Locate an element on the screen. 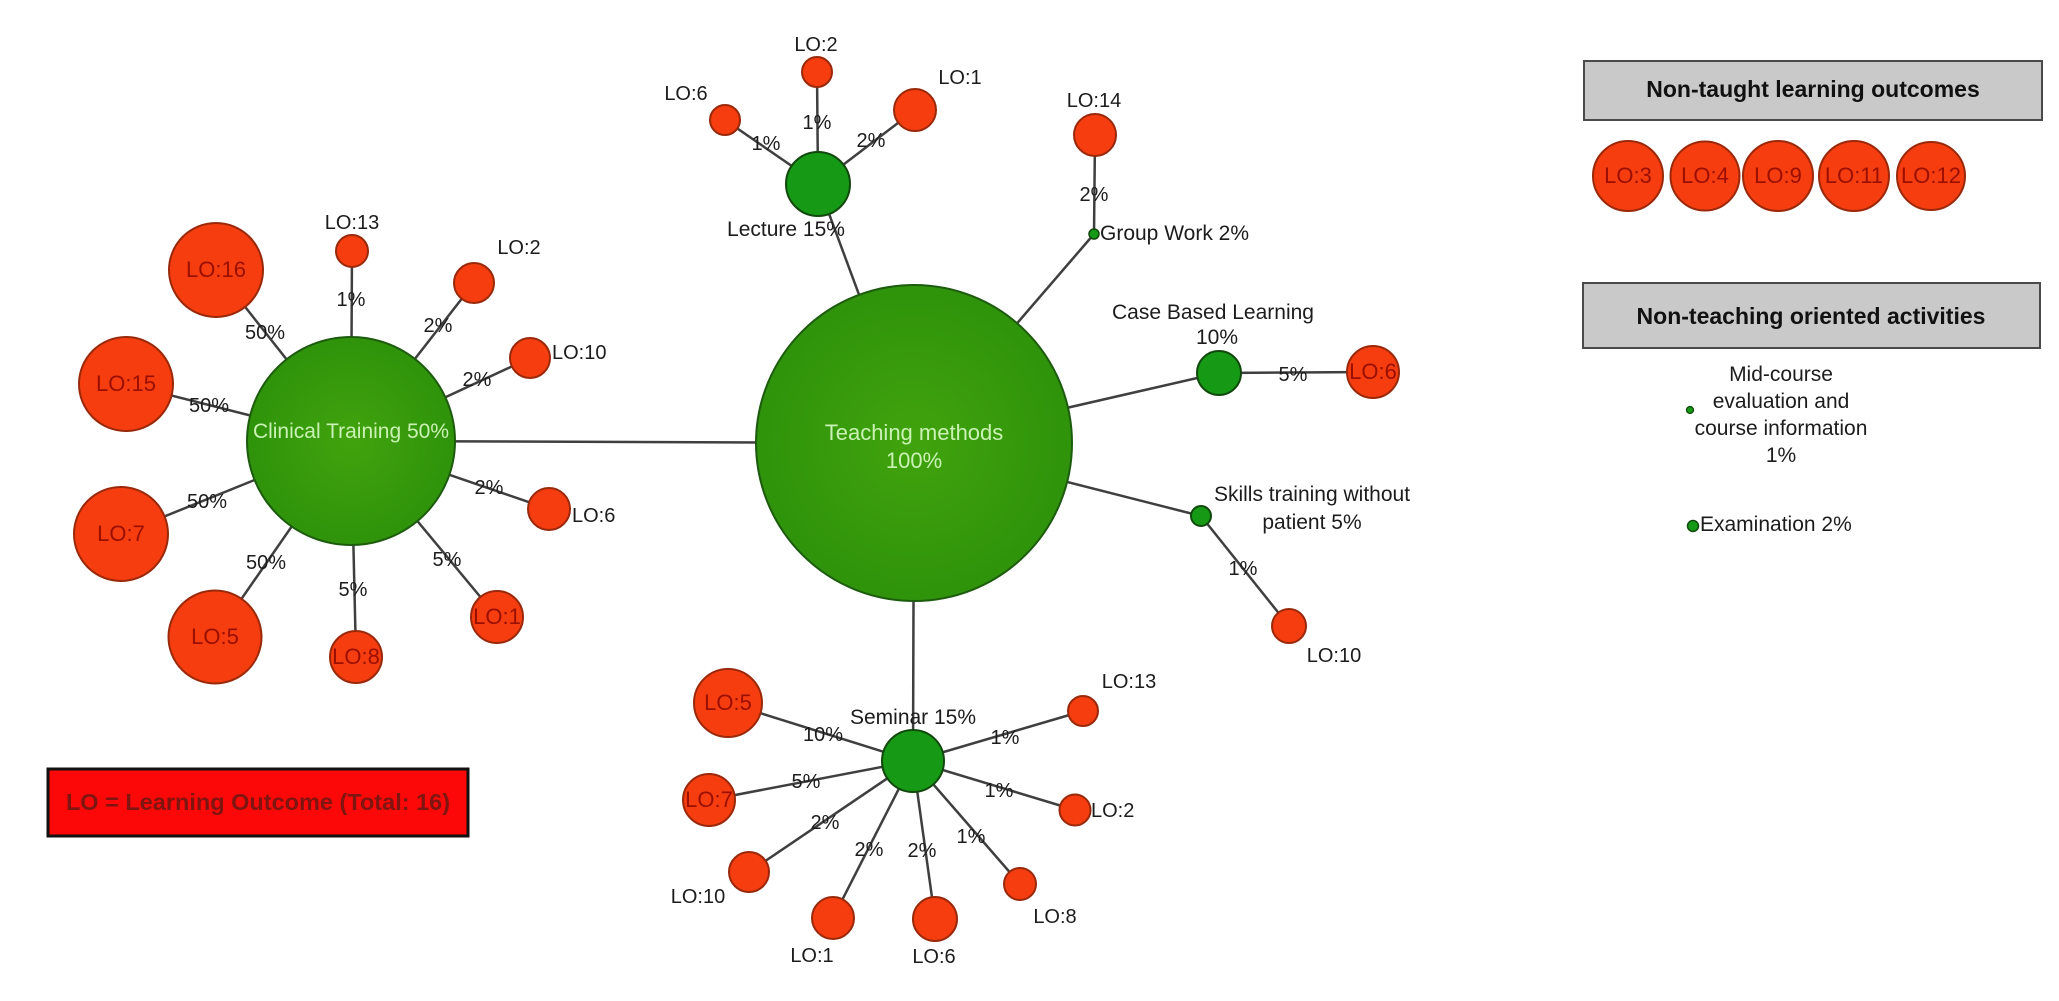 The width and height of the screenshot is (2059, 1001). svg-text: LO:16 is located at coordinates (216, 269).